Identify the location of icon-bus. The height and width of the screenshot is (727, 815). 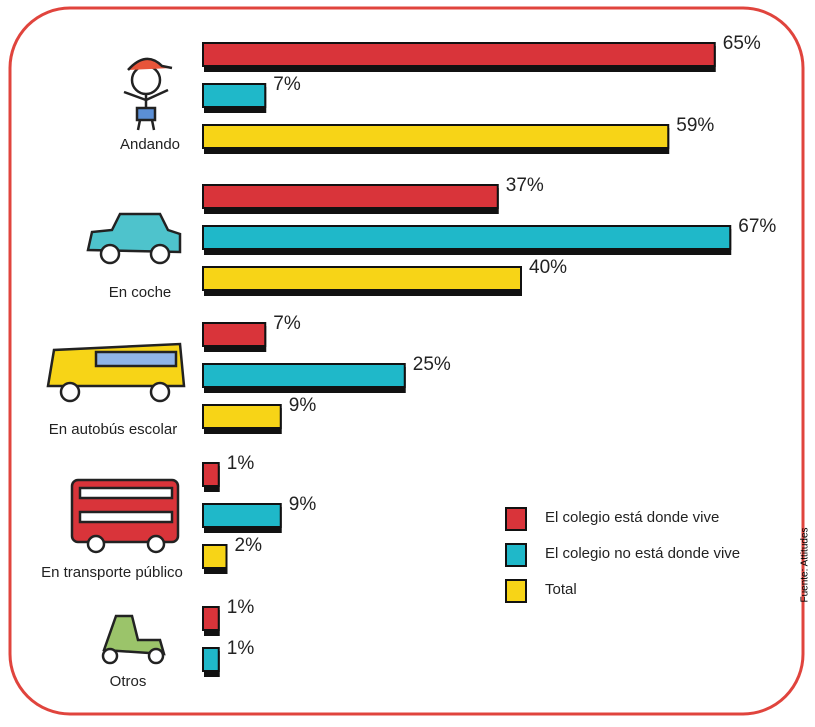
(116, 372).